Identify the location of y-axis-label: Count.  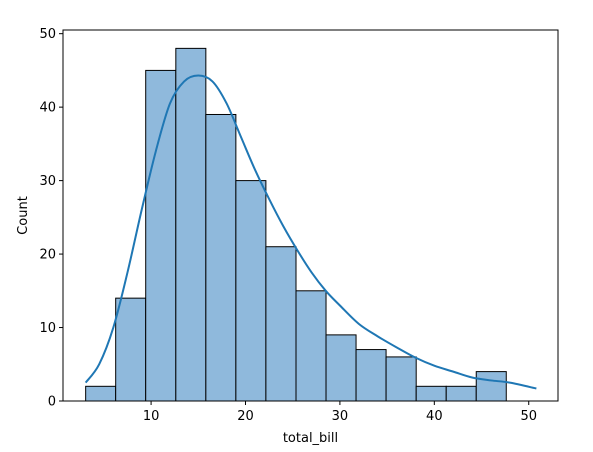
(23, 215).